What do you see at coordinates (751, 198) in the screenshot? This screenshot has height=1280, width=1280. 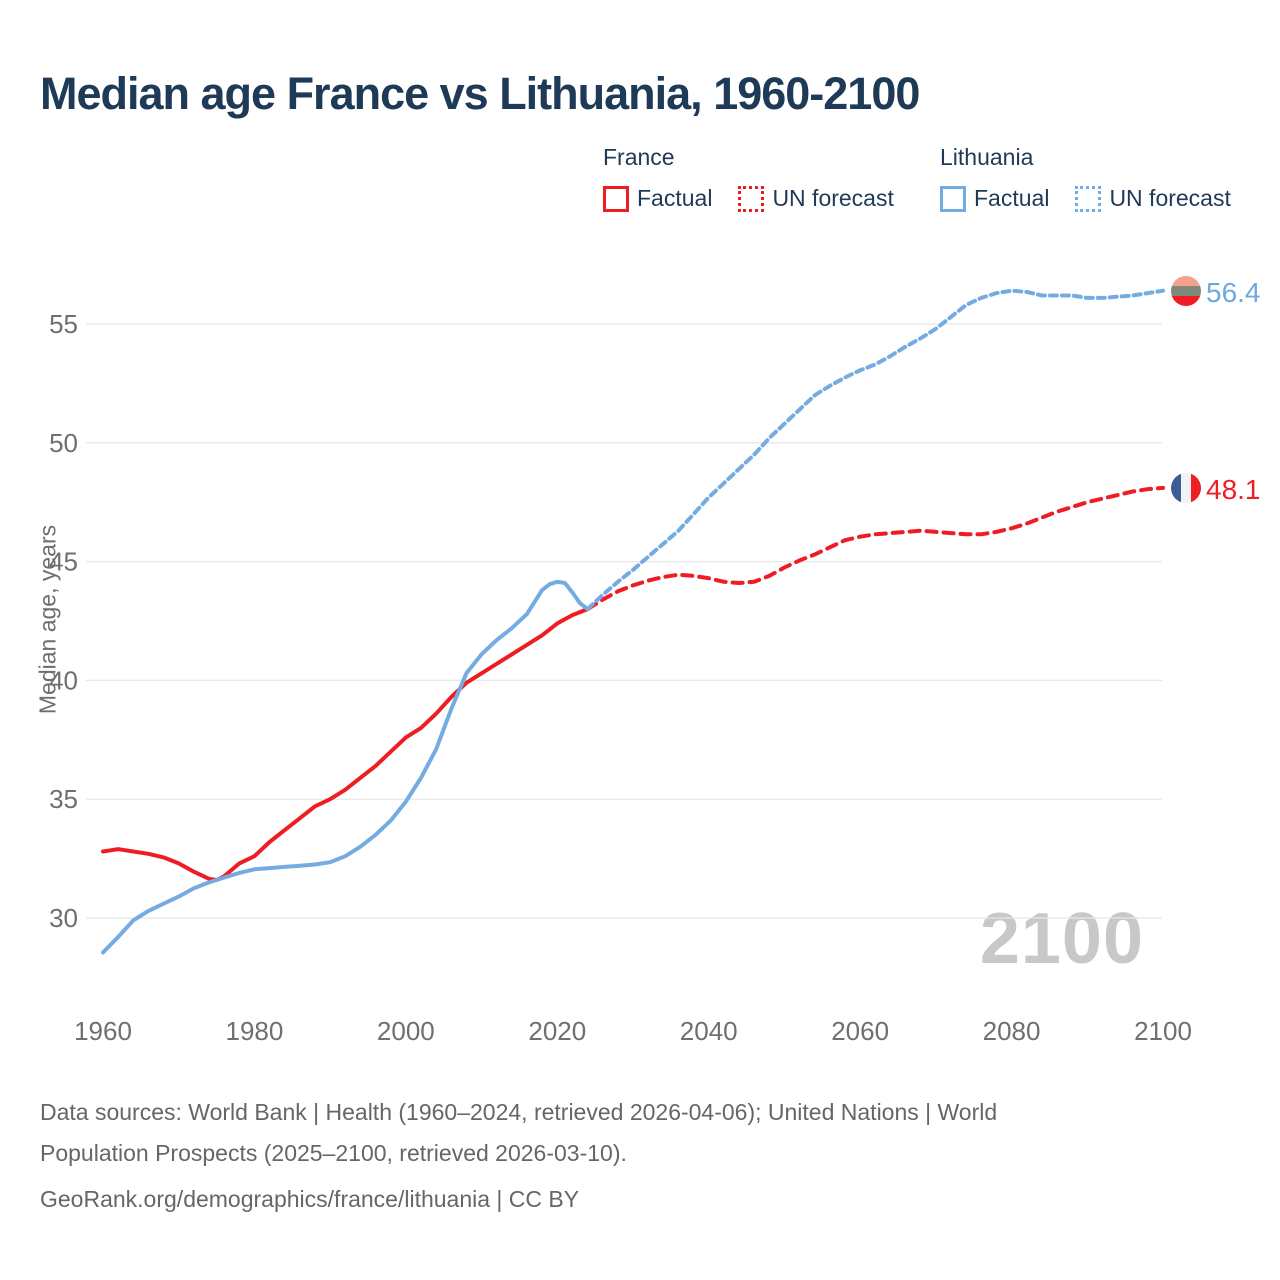 I see `legend-swatch-france-forecast` at bounding box center [751, 198].